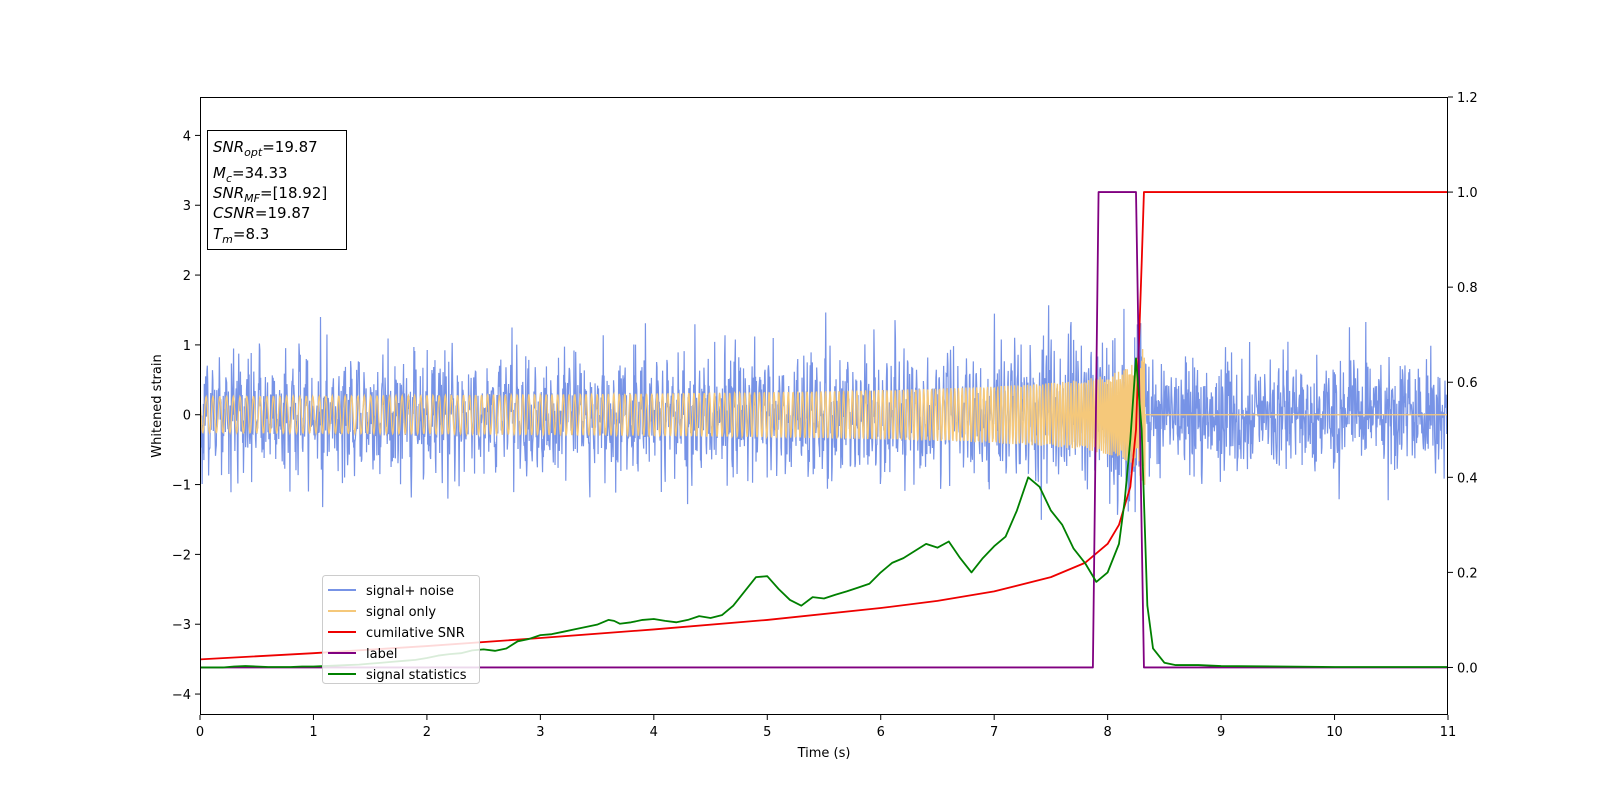  I want to click on info-box-frame, so click(277, 190).